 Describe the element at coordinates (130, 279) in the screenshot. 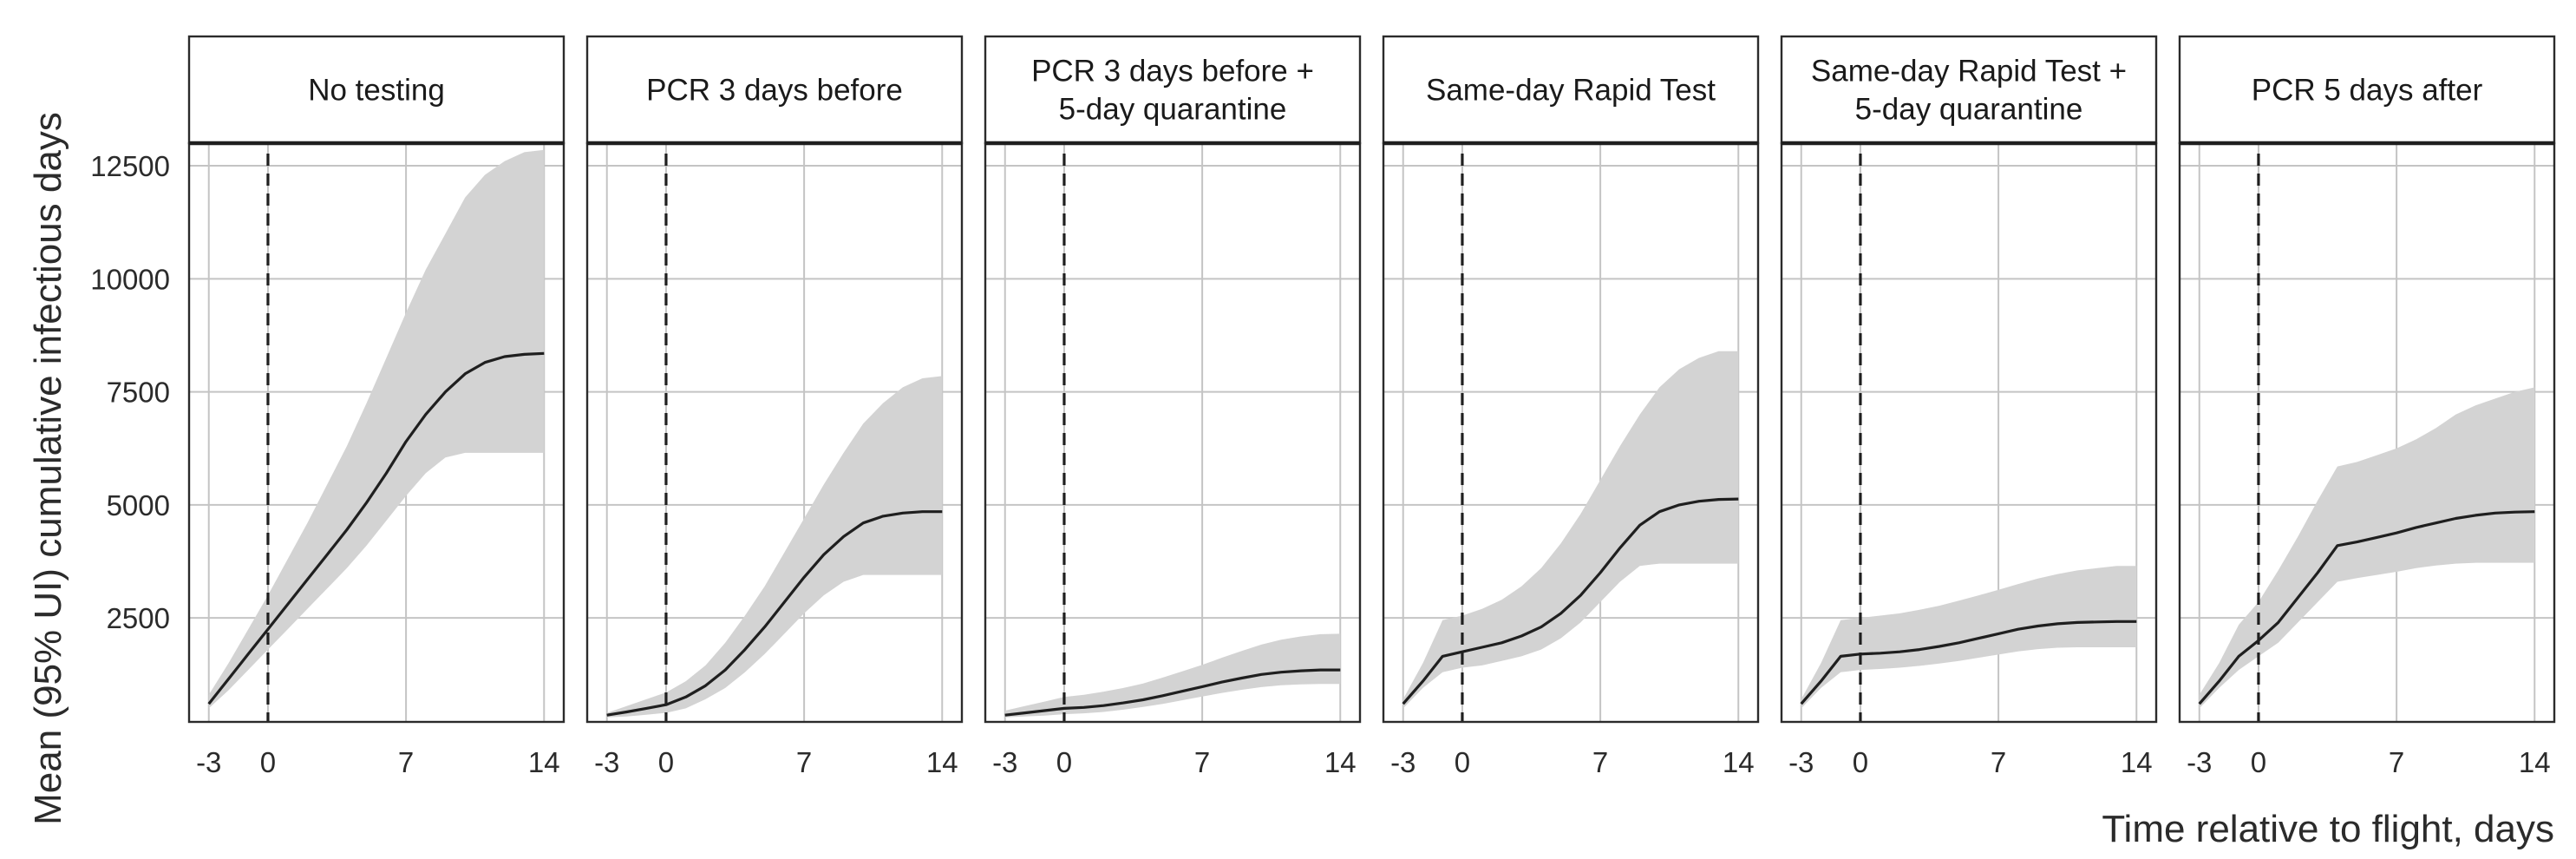

I see `y-tick-label: 10000` at that location.